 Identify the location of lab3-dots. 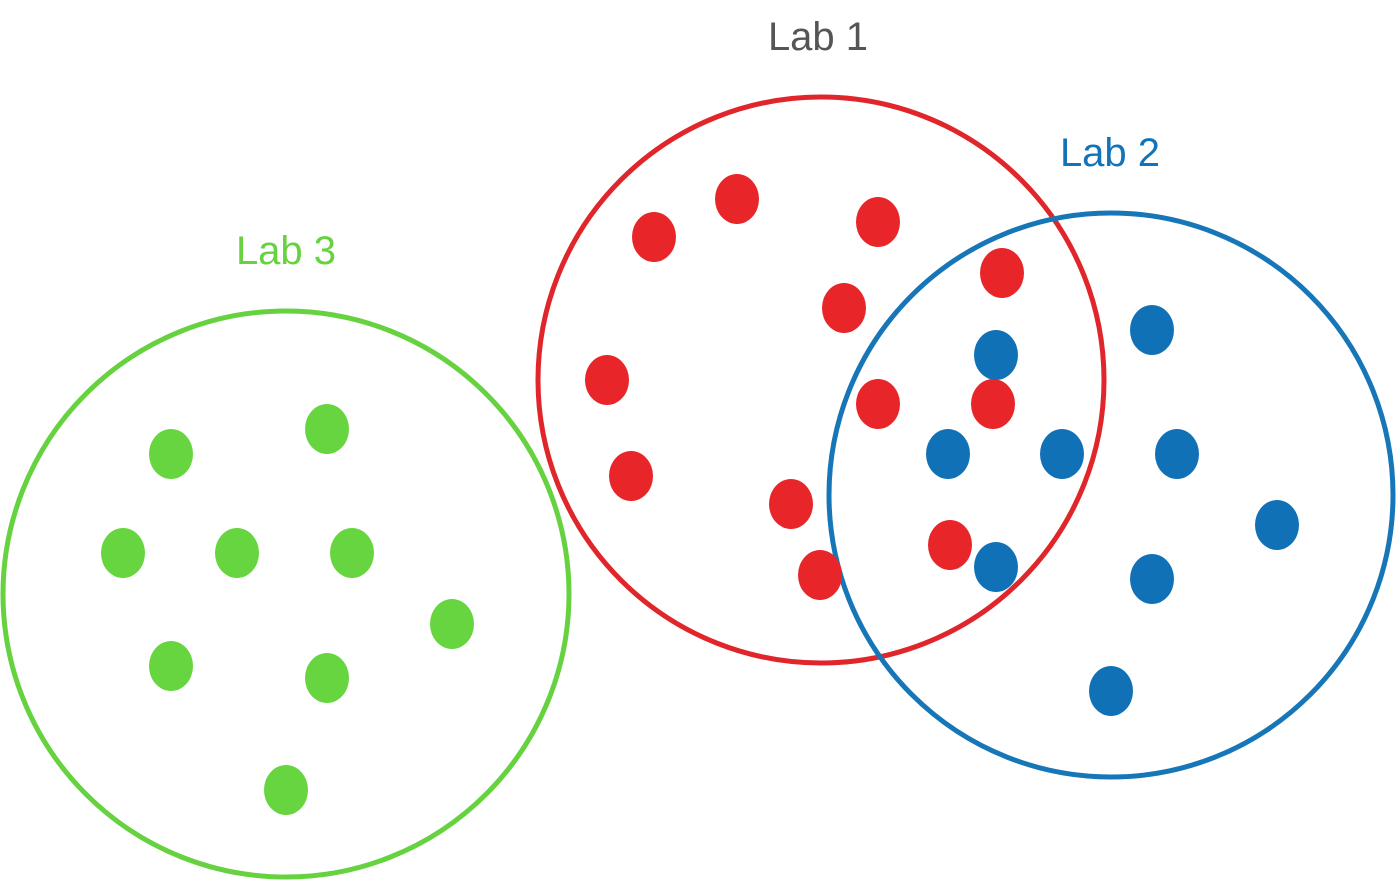
(287, 609).